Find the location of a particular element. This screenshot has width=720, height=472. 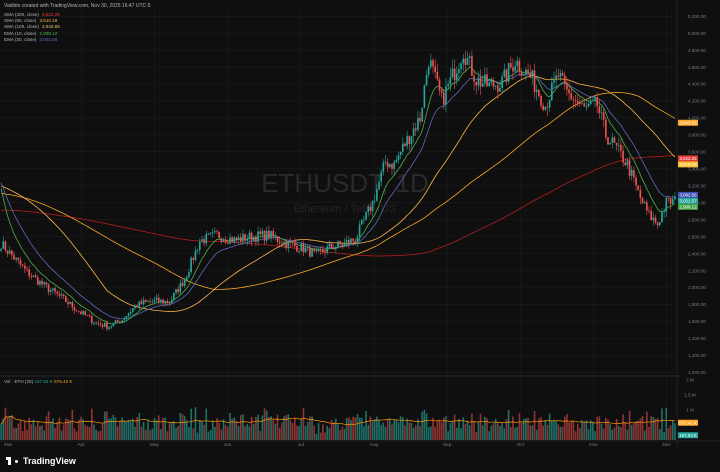

time-tick-label: Jul is located at coordinates (301, 445).